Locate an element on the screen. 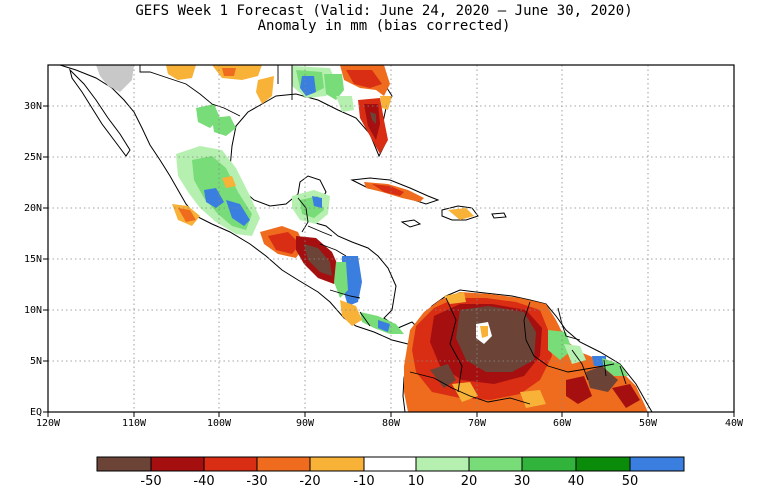  lon-label: 40W is located at coordinates (734, 423).